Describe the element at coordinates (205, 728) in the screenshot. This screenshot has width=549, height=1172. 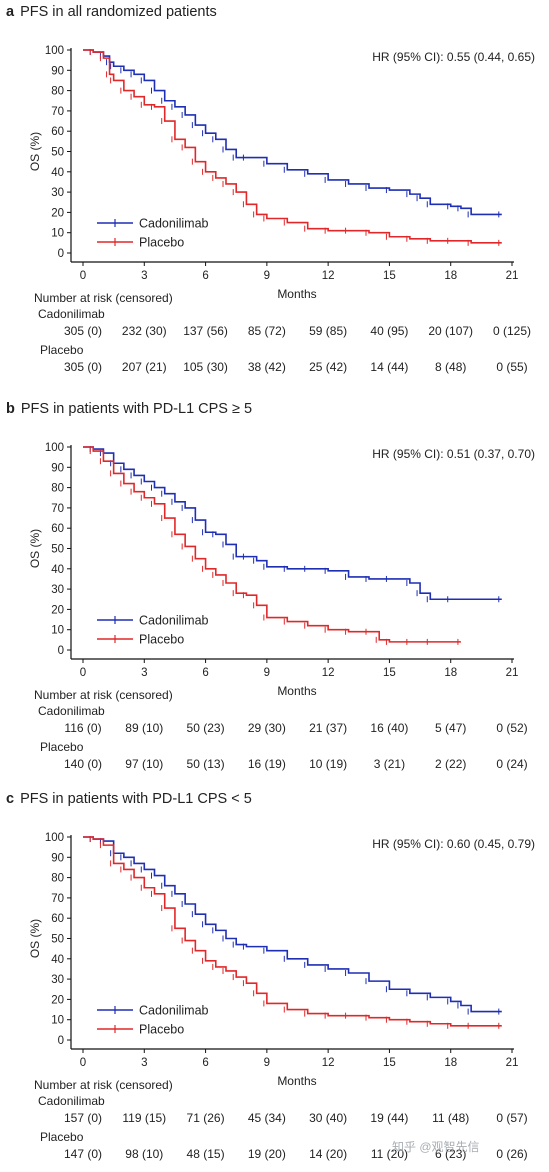
I see `risk-count: 50 (23)` at that location.